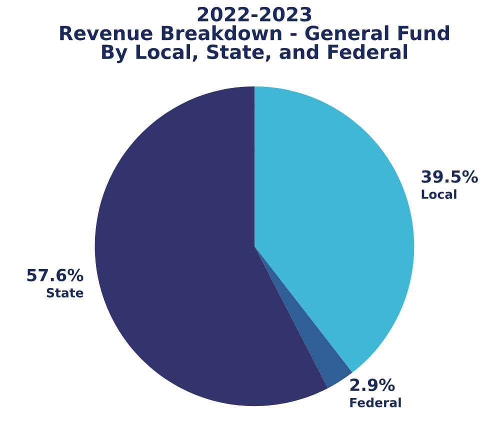 Image resolution: width=499 pixels, height=432 pixels. I want to click on slice-label: Federal, so click(375, 403).